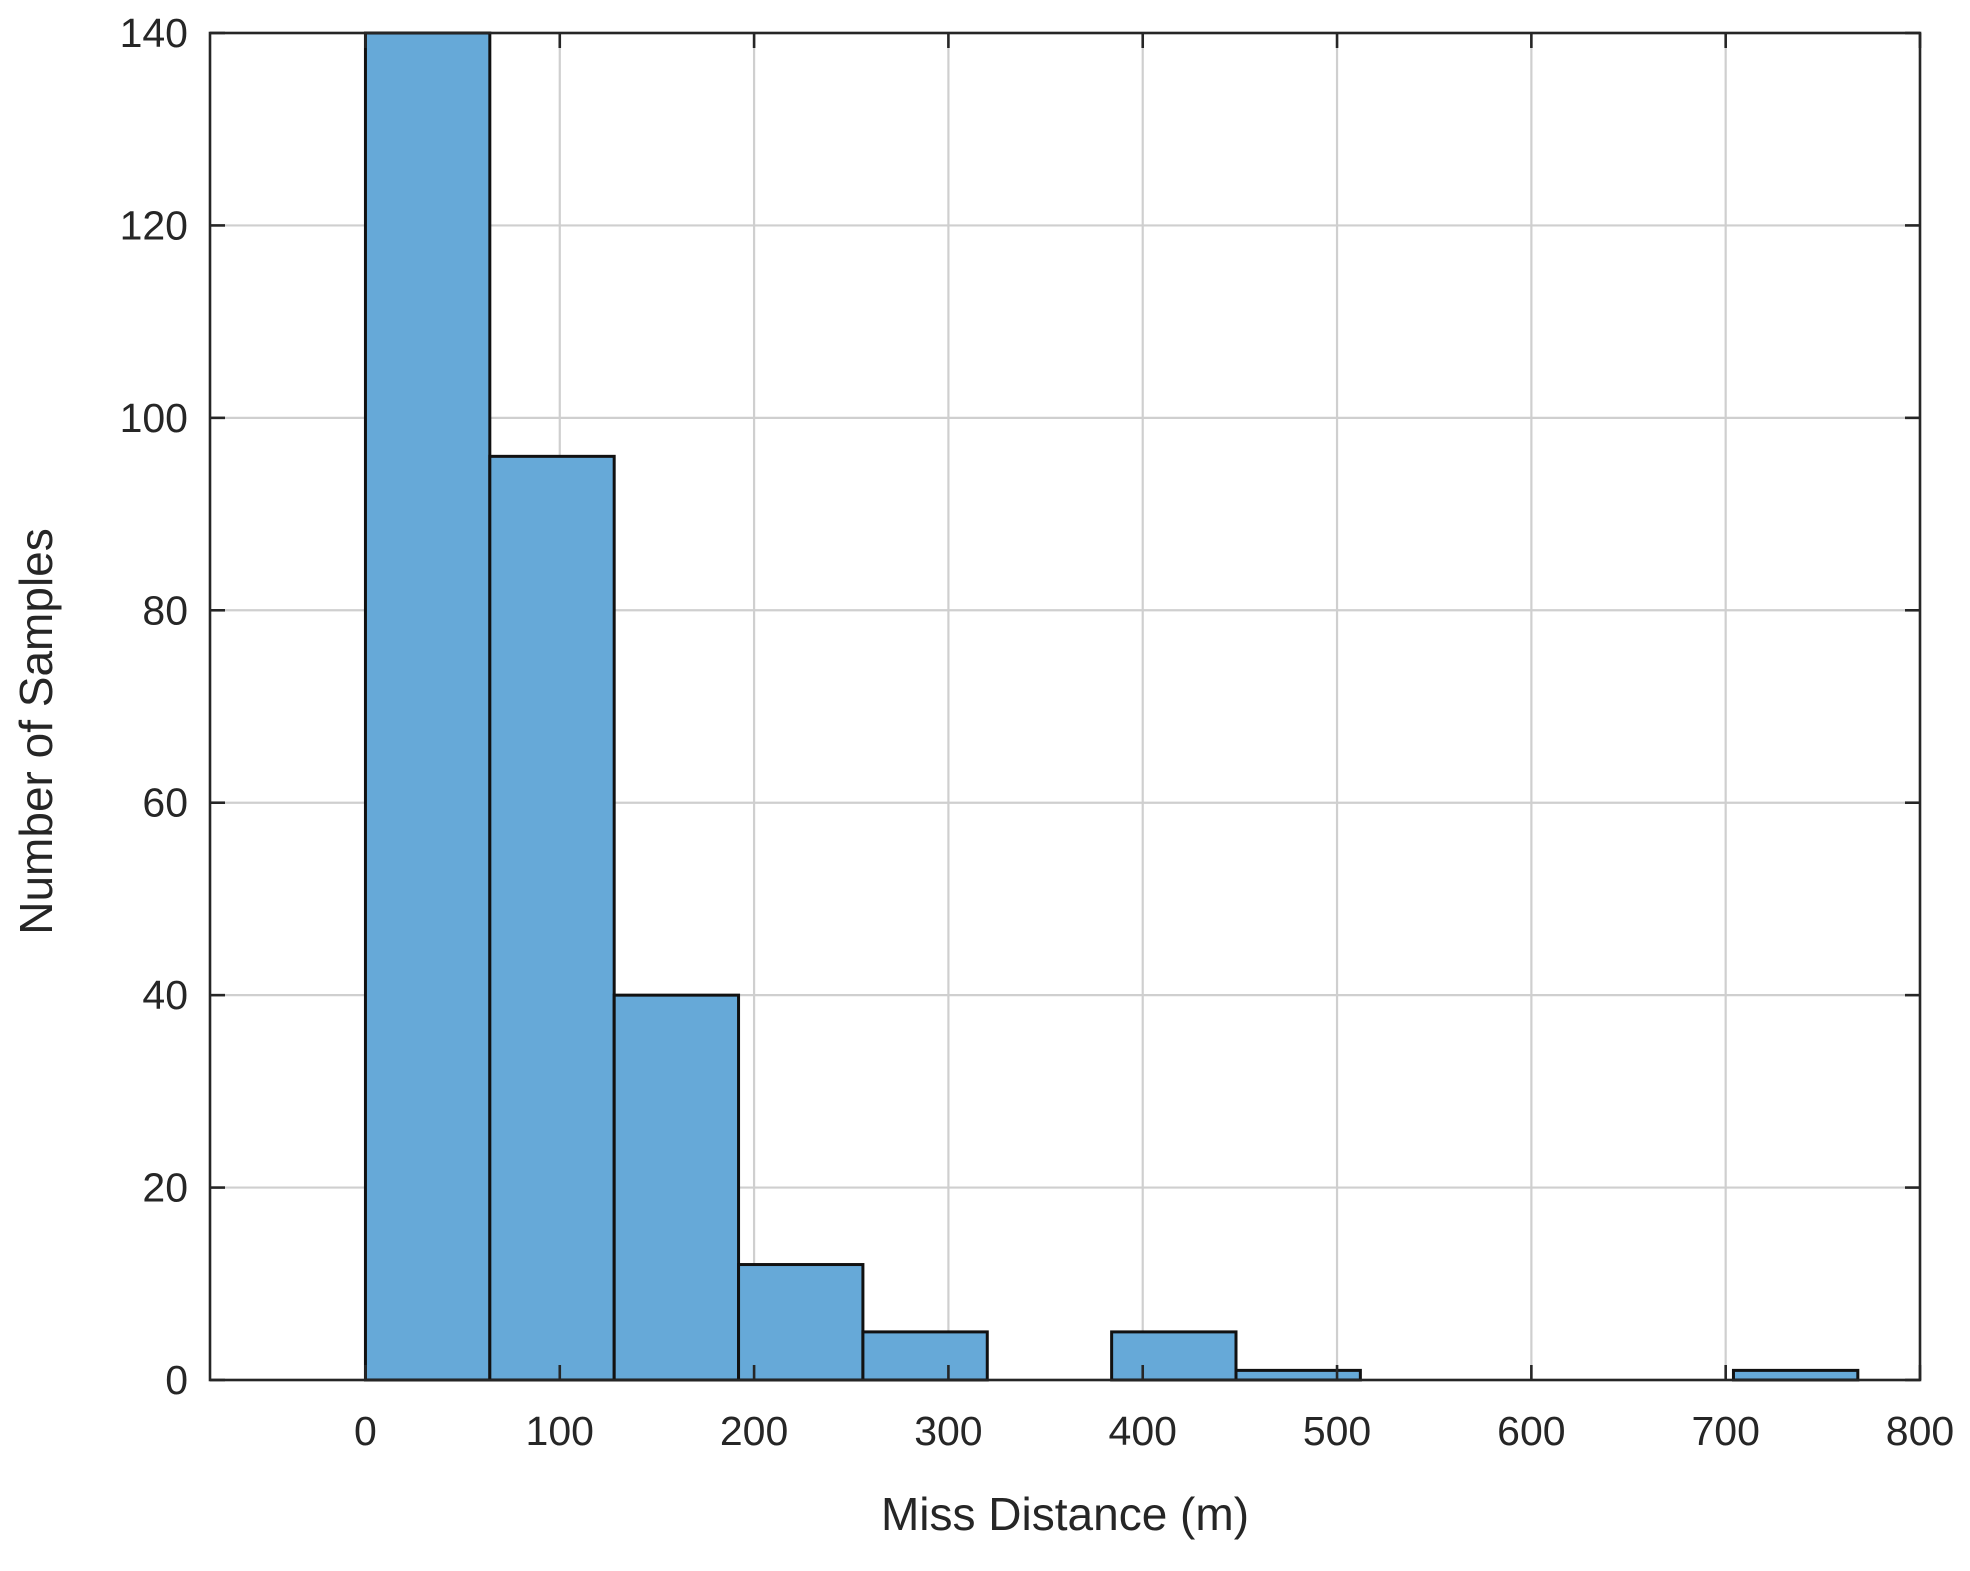 The width and height of the screenshot is (1970, 1571). I want to click on y-tick-label: 80, so click(165, 610).